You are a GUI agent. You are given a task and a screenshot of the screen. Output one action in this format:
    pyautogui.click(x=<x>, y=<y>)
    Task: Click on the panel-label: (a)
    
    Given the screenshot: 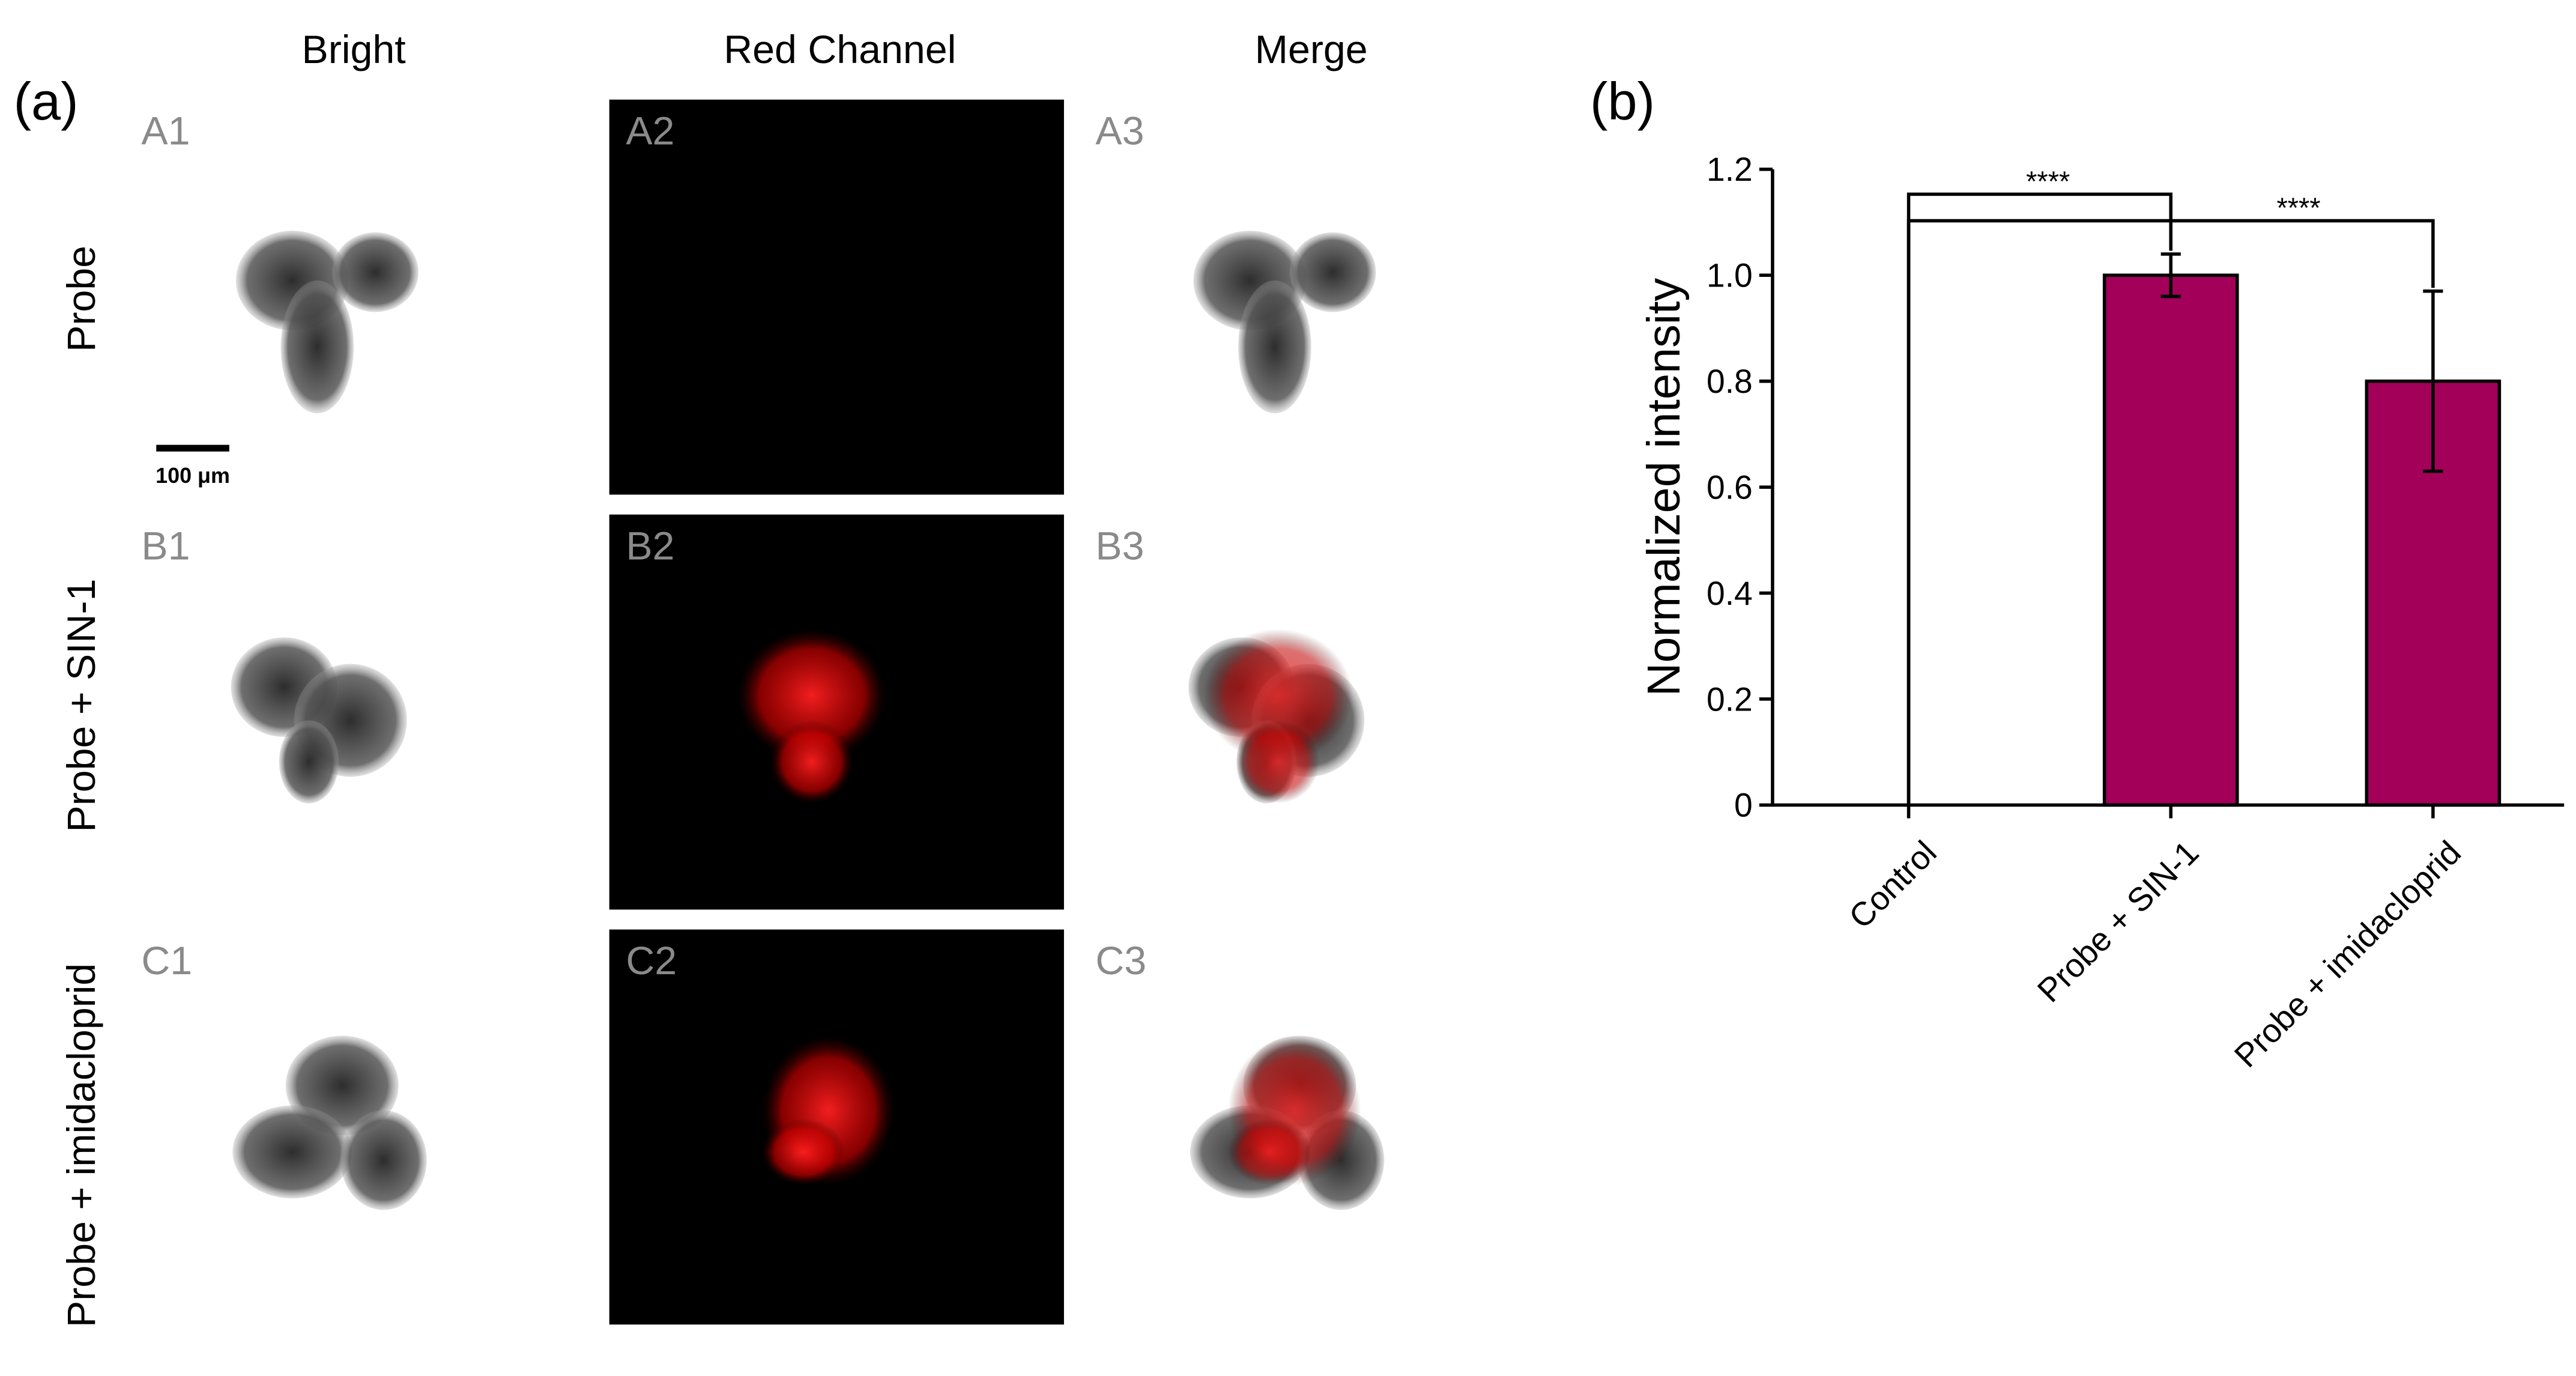 What is the action you would take?
    pyautogui.click(x=46, y=101)
    